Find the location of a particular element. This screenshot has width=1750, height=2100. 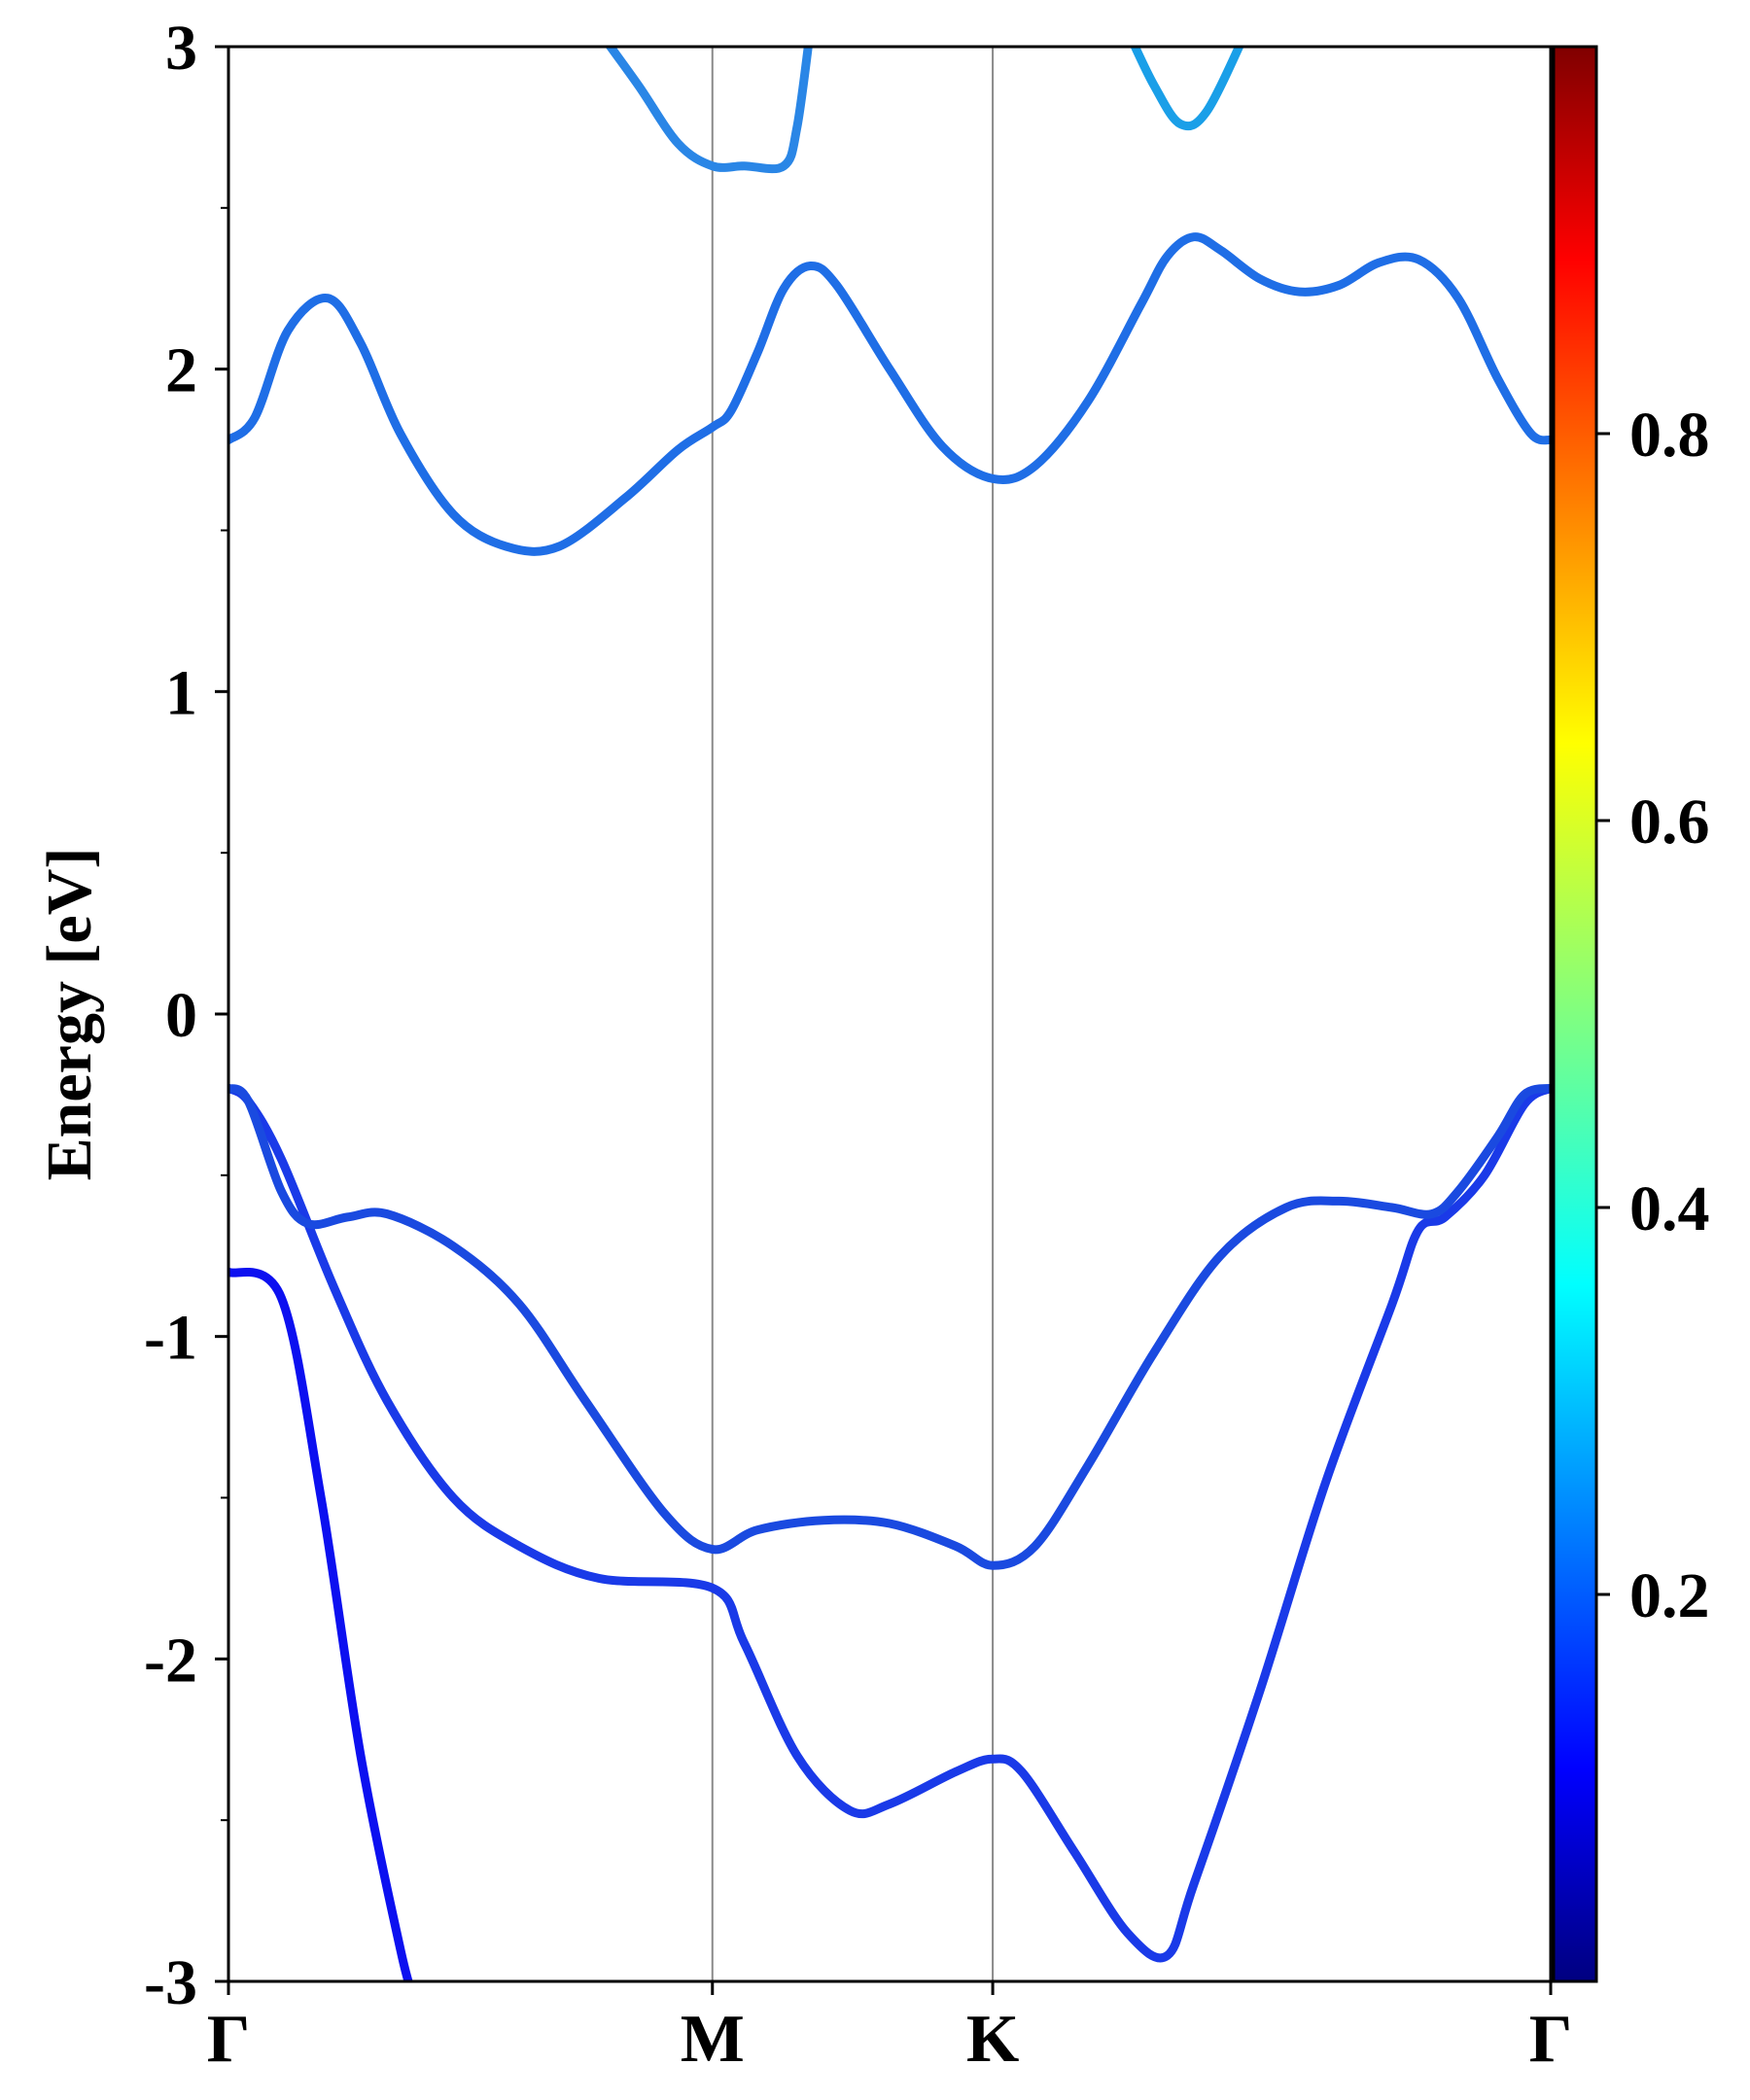

colorbar: 0.2 0.4 0.6 0.8 is located at coordinates (1631, 1014).